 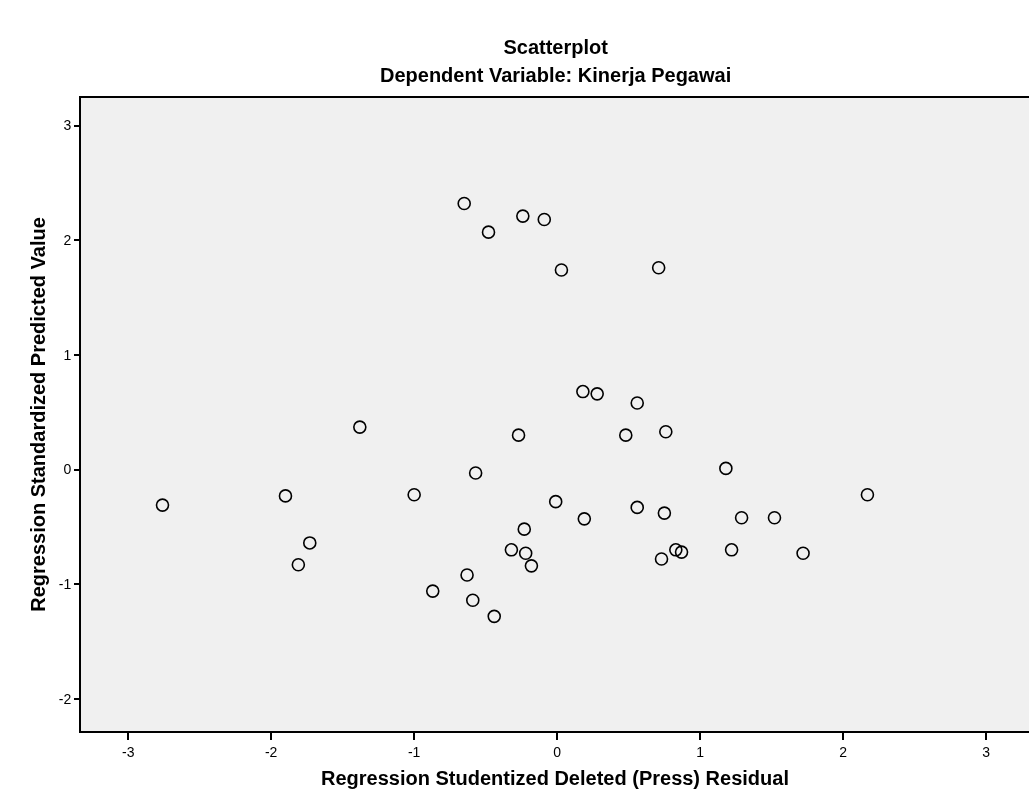 What do you see at coordinates (556, 75) in the screenshot?
I see `chart-subtitle: Dependent Variable: Kinerja Pegawai` at bounding box center [556, 75].